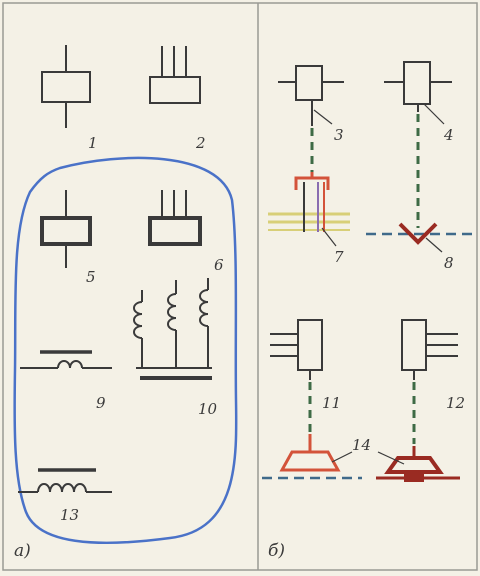 The image size is (480, 576). I want to click on symbol-9-inductor-with-core, so click(66, 359).